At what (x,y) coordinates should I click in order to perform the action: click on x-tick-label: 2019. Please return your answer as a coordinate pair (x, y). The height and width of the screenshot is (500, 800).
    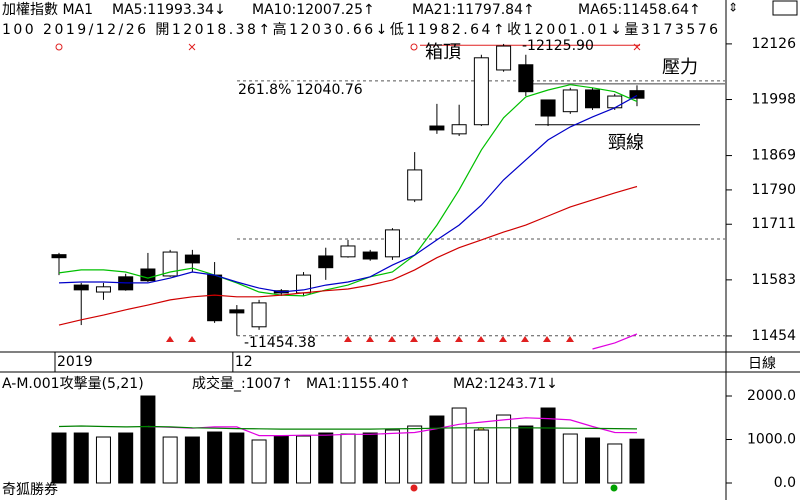
    Looking at the image, I should click on (75, 362).